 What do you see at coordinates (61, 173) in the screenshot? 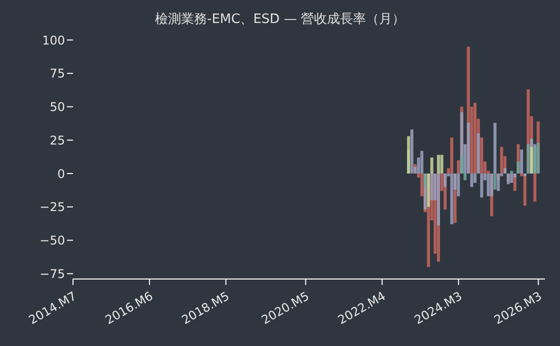
I see `y-tick-label: 0` at bounding box center [61, 173].